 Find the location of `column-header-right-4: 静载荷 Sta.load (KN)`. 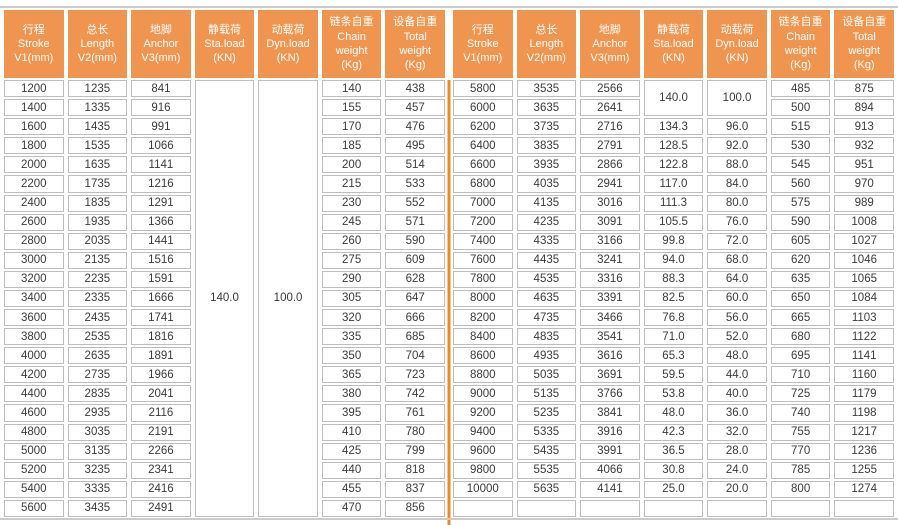

column-header-right-4: 静载荷 Sta.load (KN) is located at coordinates (673, 44).